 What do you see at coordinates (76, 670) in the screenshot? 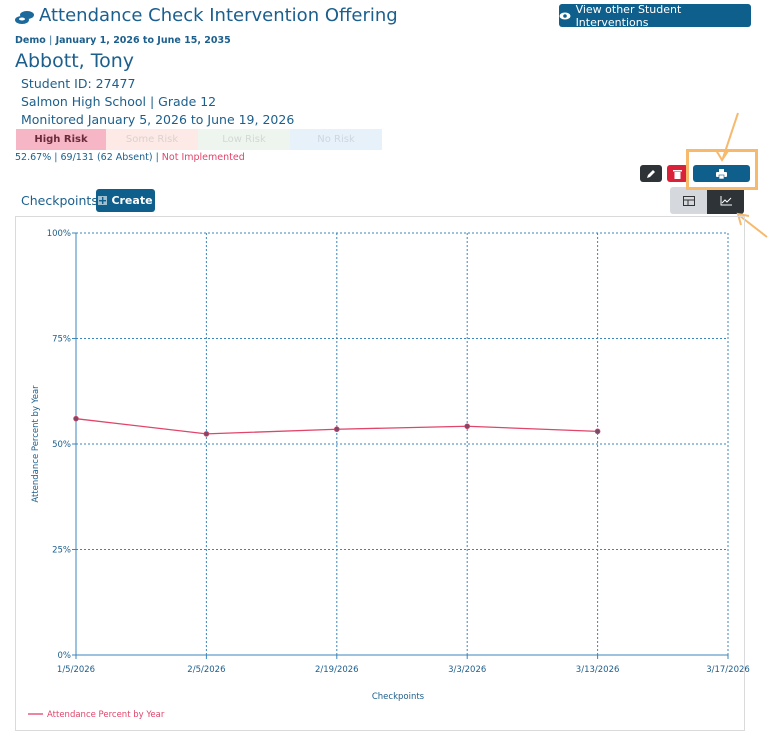
I see `x-tick-label: 1/5/2026` at bounding box center [76, 670].